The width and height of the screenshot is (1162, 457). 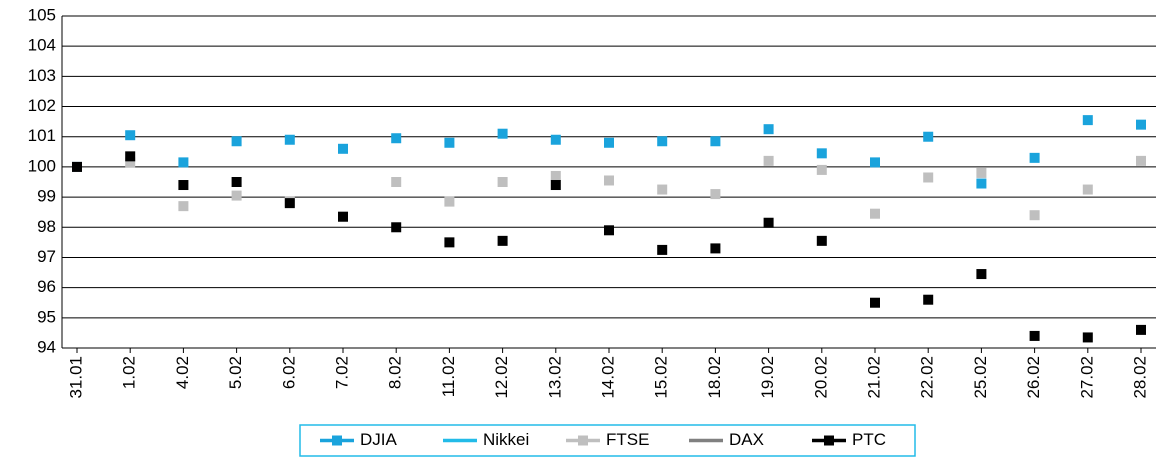 What do you see at coordinates (448, 376) in the screenshot?
I see `x-tick-label: 11.02` at bounding box center [448, 376].